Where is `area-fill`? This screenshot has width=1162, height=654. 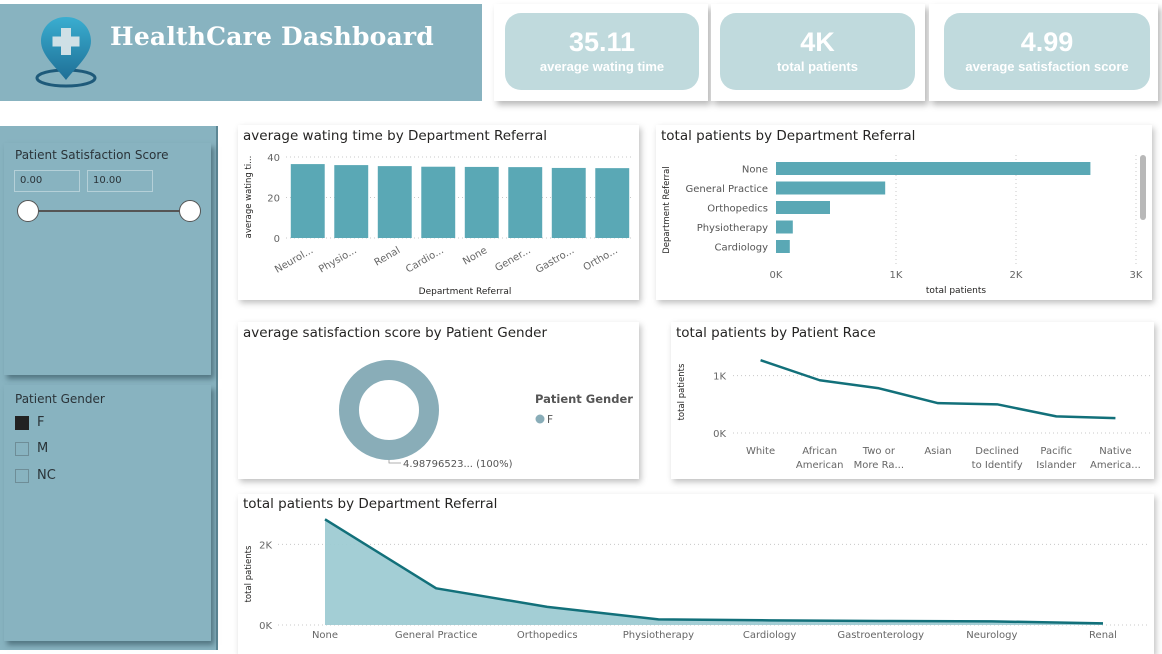 area-fill is located at coordinates (714, 572).